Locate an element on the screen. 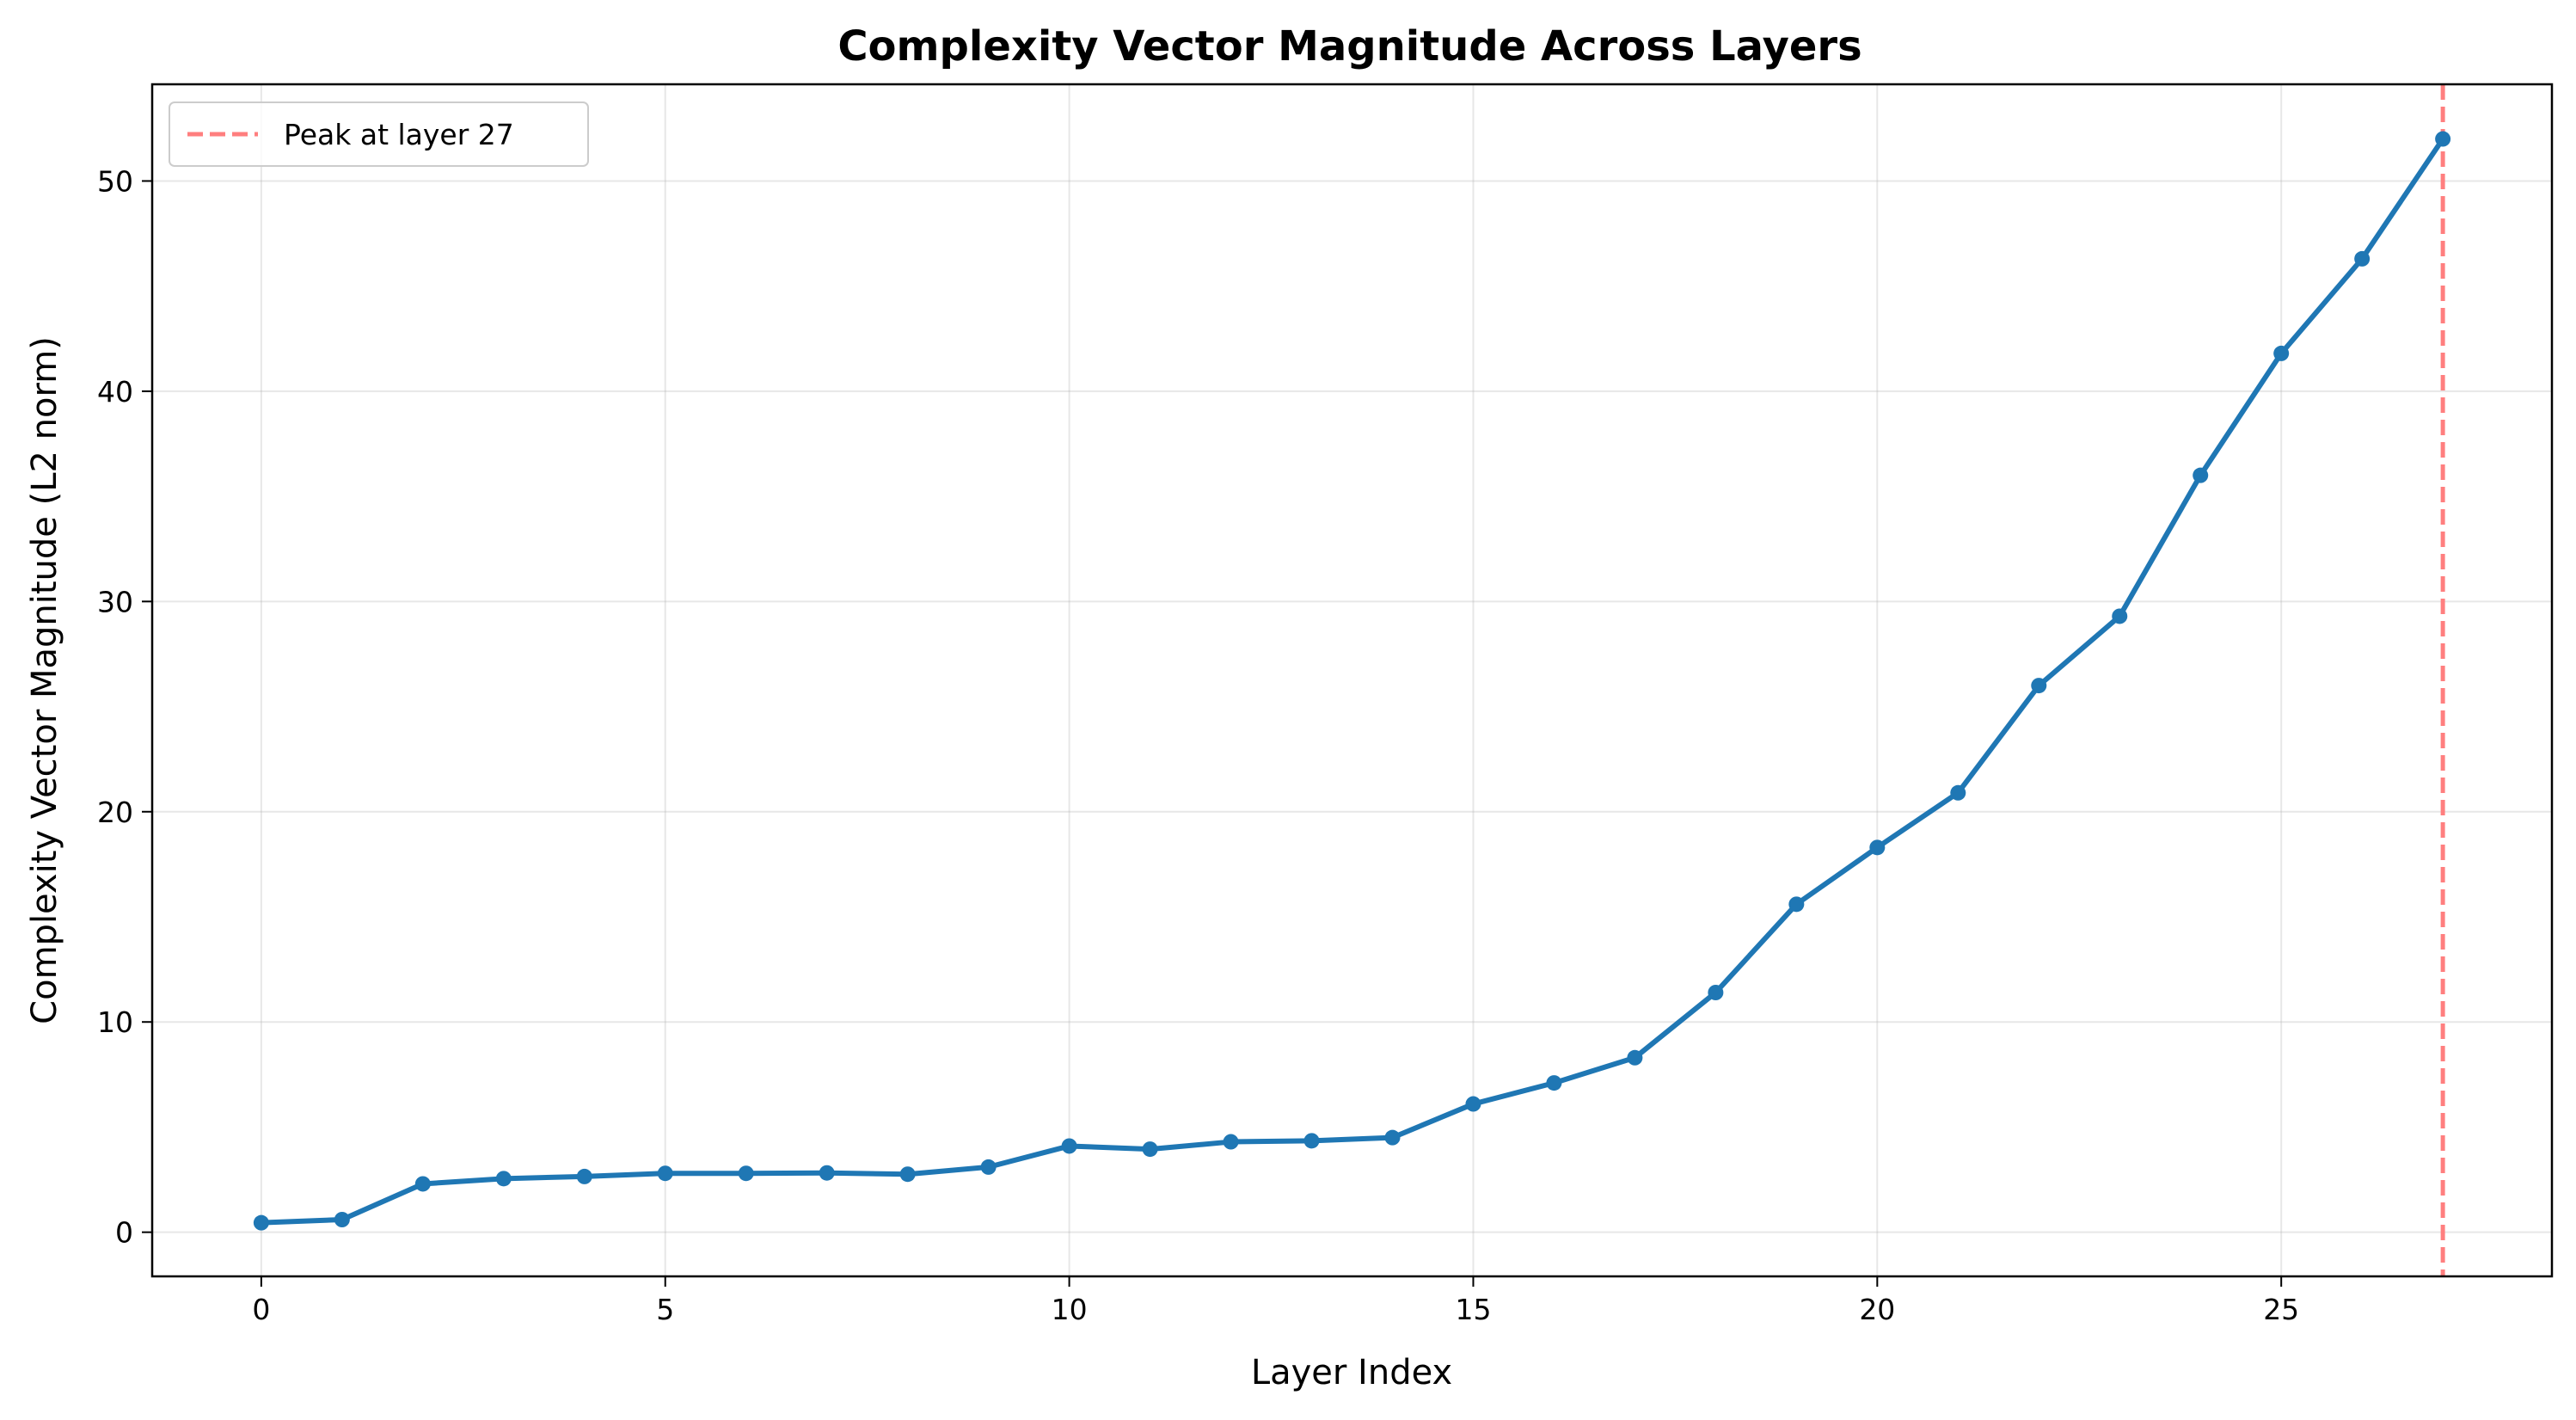 This screenshot has width=2576, height=1420. y-axis-label: Complexity Vector Magnitude (L2 norm) is located at coordinates (44, 680).